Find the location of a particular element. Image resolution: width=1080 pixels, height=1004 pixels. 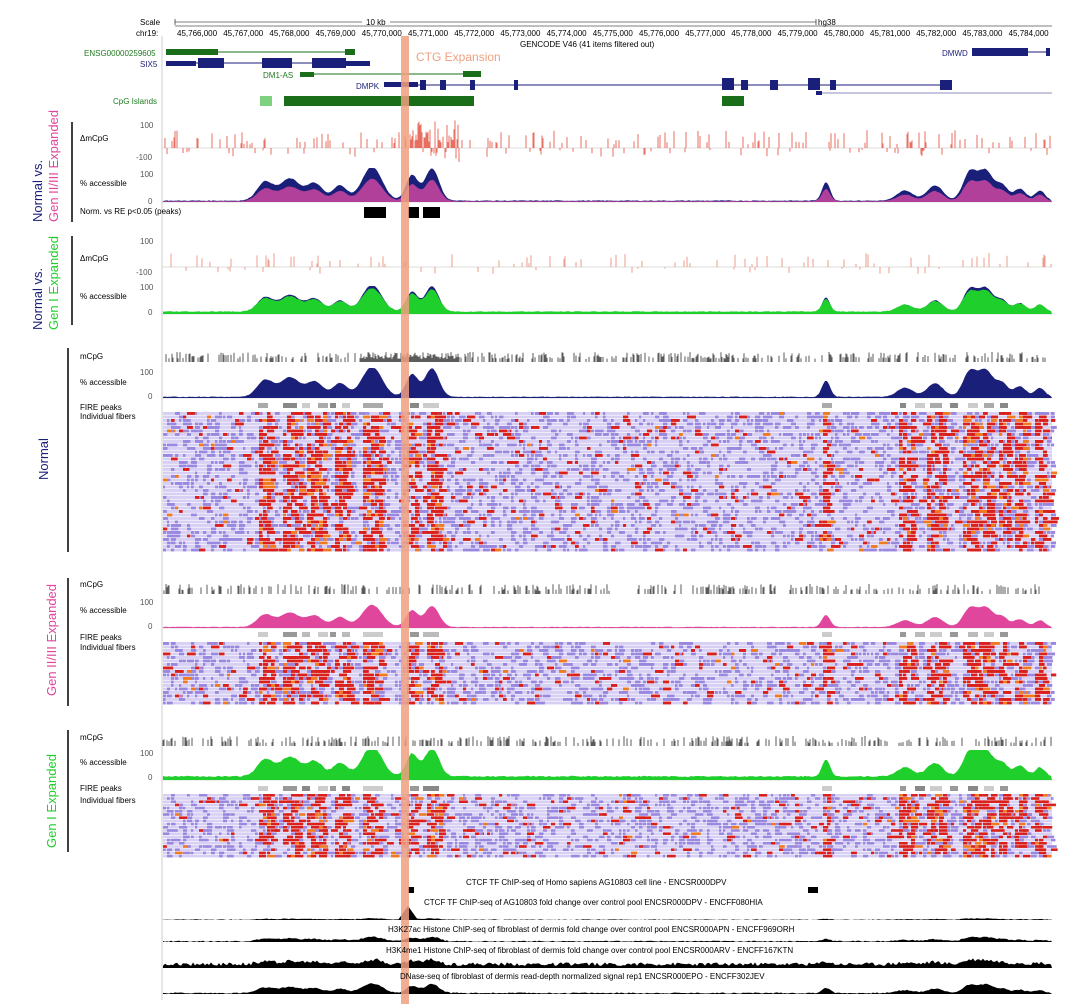

ruler-tick: 45,784,000 is located at coordinates (1028, 33).